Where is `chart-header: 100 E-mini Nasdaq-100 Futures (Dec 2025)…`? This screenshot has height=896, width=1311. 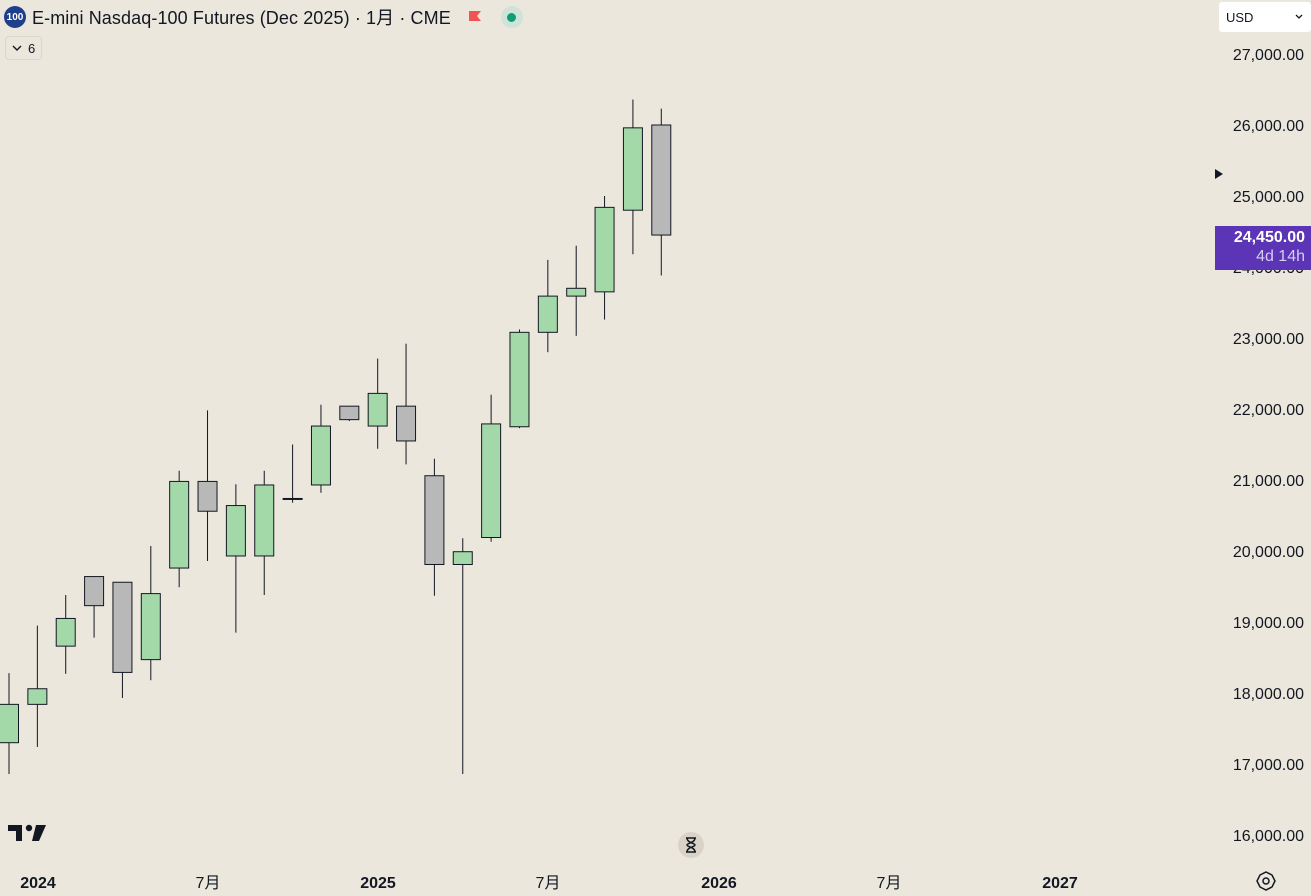
chart-header: 100 E-mini Nasdaq-100 Futures (Dec 2025)… is located at coordinates (263, 17).